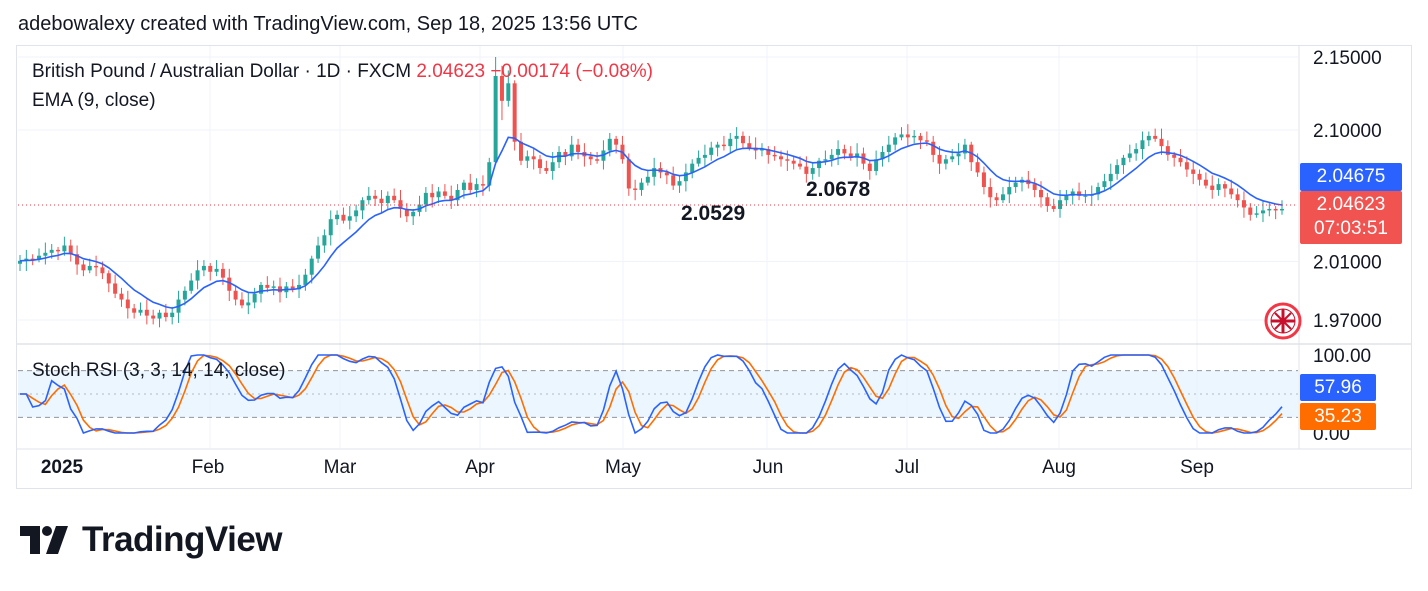 This screenshot has width=1428, height=591. Describe the element at coordinates (1342, 356) in the screenshot. I see `stoch-axis-label: 100.00` at that location.